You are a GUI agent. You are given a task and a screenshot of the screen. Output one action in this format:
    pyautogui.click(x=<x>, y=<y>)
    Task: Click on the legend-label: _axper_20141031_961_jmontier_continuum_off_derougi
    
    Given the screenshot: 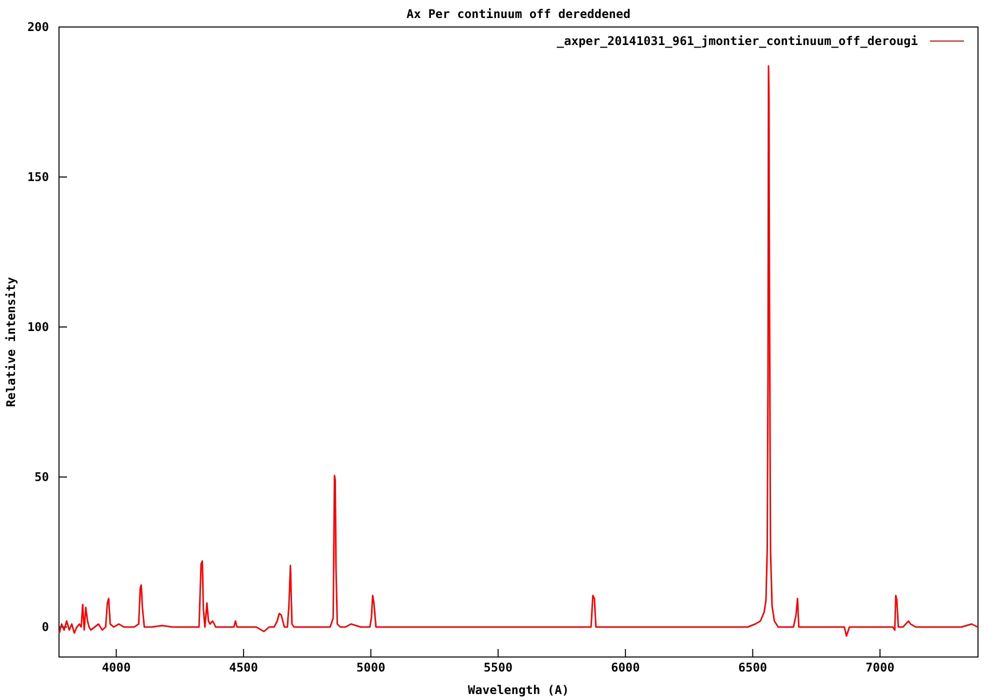 What is the action you would take?
    pyautogui.click(x=737, y=41)
    